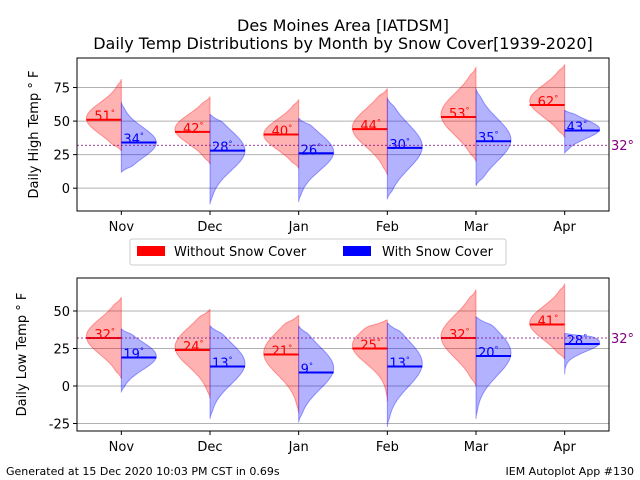  What do you see at coordinates (399, 145) in the screenshot?
I see `median-label: 30°` at bounding box center [399, 145].